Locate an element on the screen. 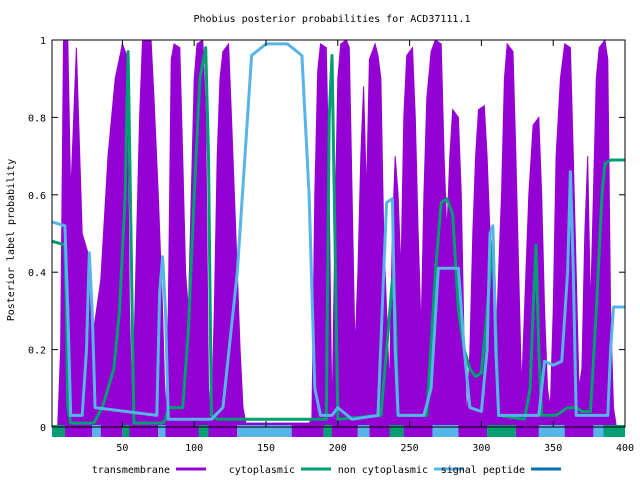 The image size is (640, 480). x-tick-label: 300 is located at coordinates (481, 448).